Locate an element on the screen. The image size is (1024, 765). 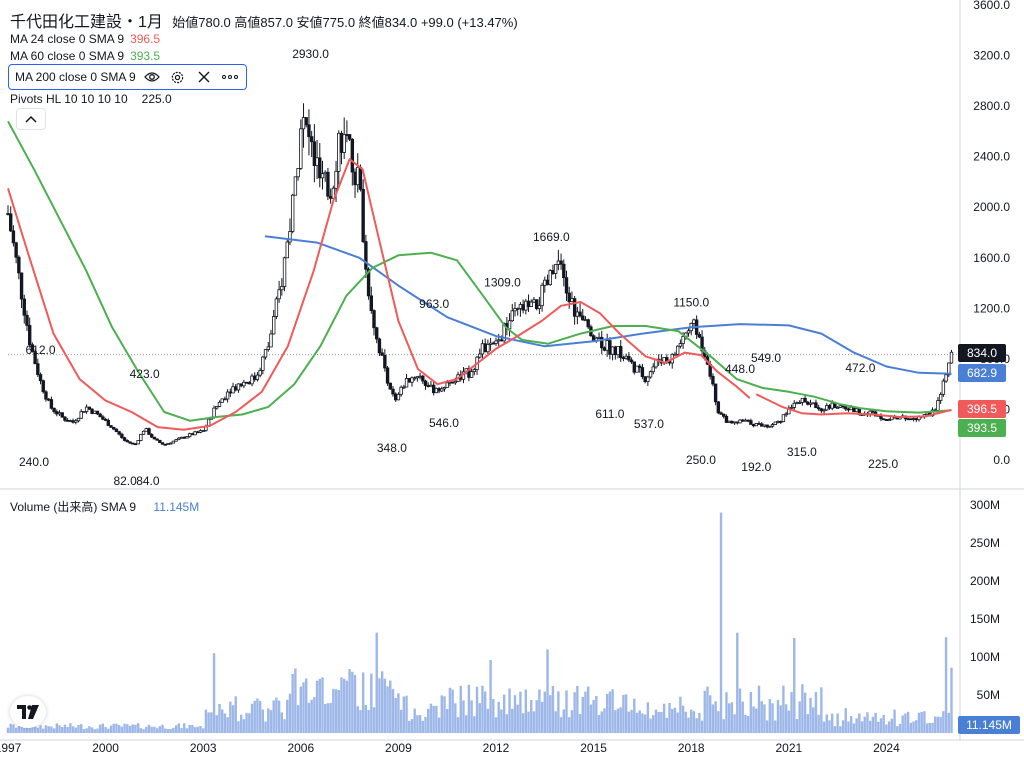
legend-ma60: MA 60 close 0 SMA 9 393.5 is located at coordinates (85, 56).